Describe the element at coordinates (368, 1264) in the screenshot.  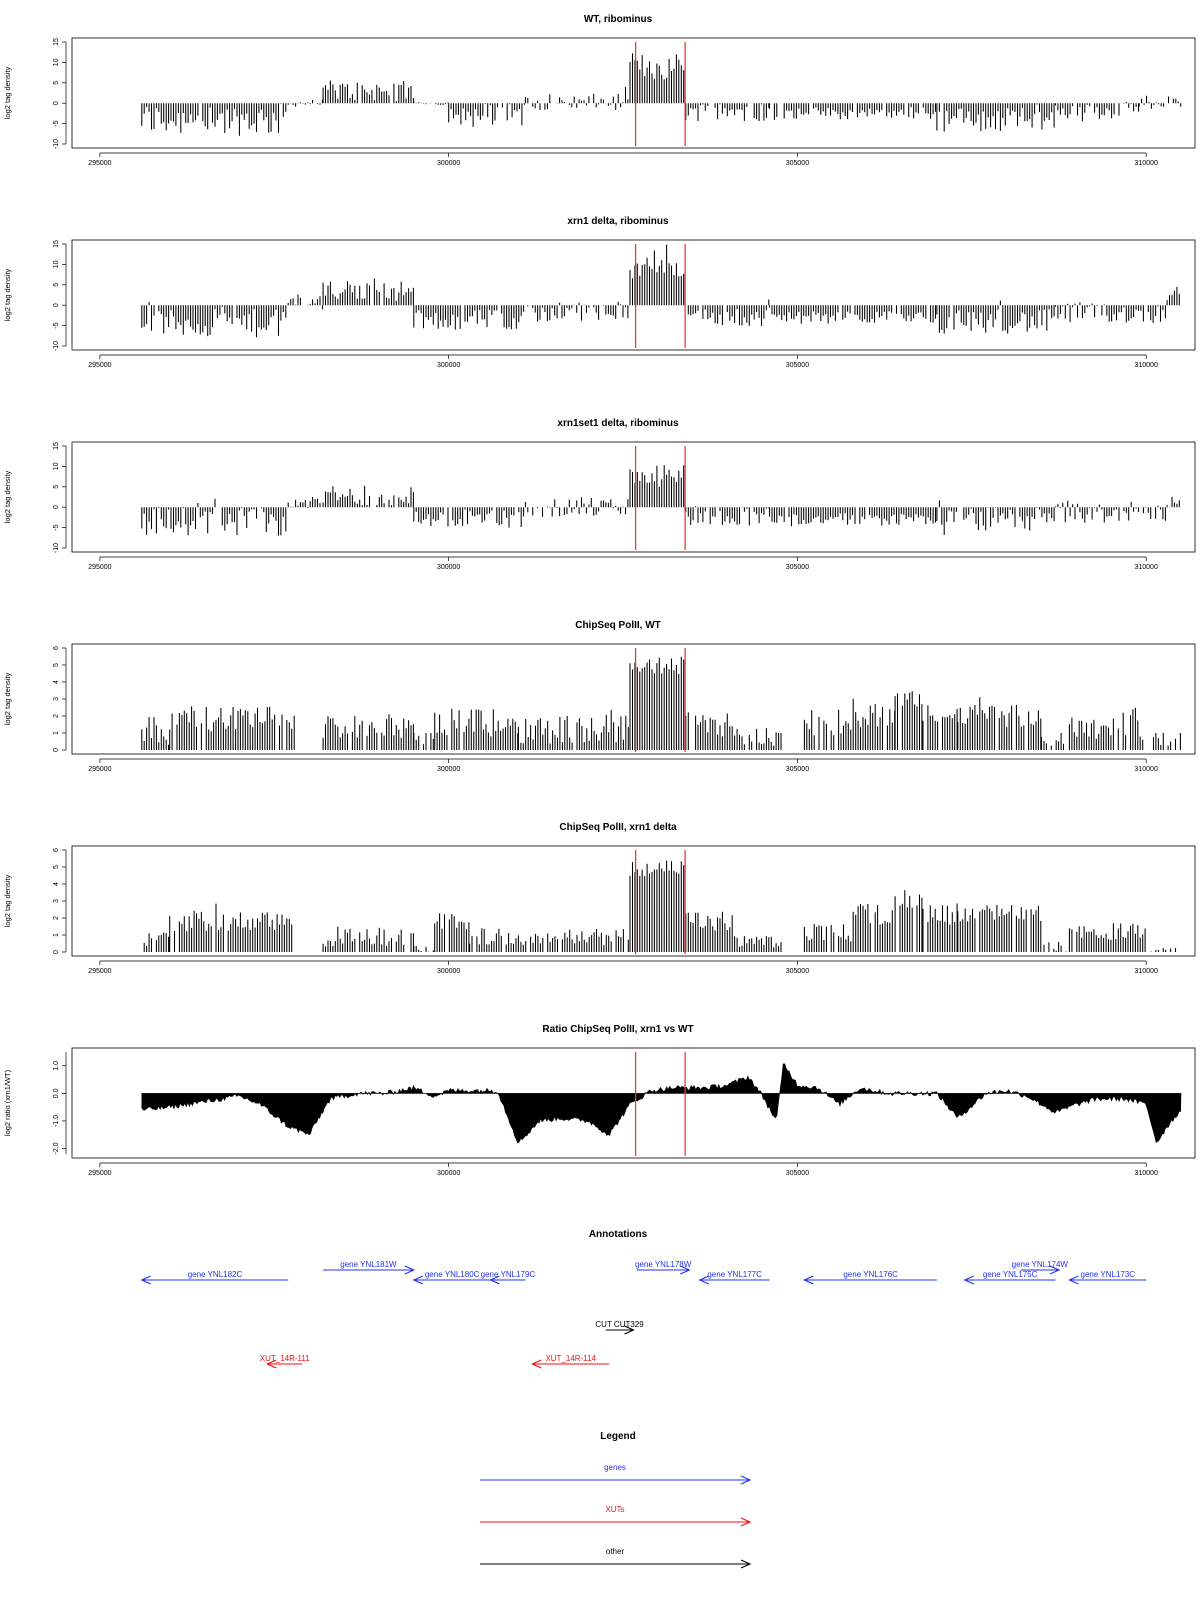
I see `feature-label: gene YNL181W` at that location.